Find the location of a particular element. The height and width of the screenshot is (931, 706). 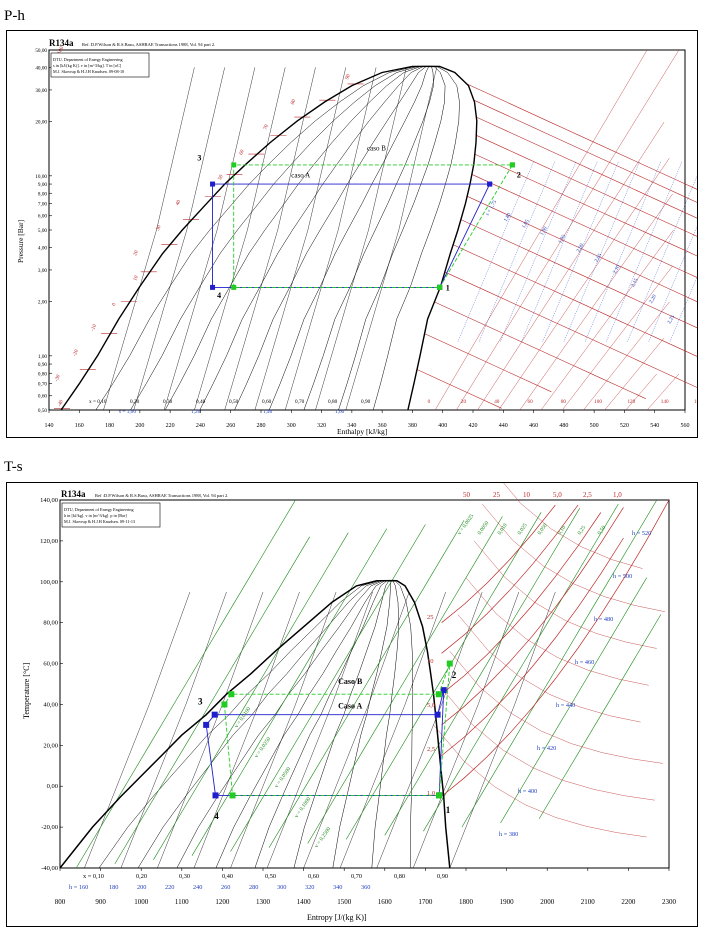

ph-isentrope-label: 2,25 is located at coordinates (671, 319).